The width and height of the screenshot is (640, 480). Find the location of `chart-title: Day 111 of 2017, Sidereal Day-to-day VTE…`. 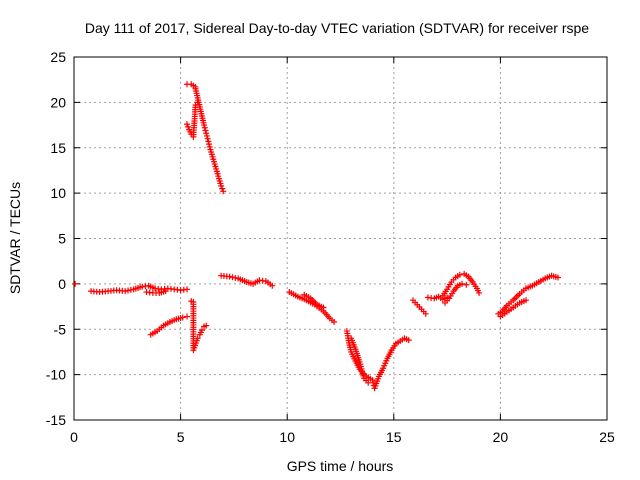

chart-title: Day 111 of 2017, Sidereal Day-to-day VTE… is located at coordinates (337, 28).